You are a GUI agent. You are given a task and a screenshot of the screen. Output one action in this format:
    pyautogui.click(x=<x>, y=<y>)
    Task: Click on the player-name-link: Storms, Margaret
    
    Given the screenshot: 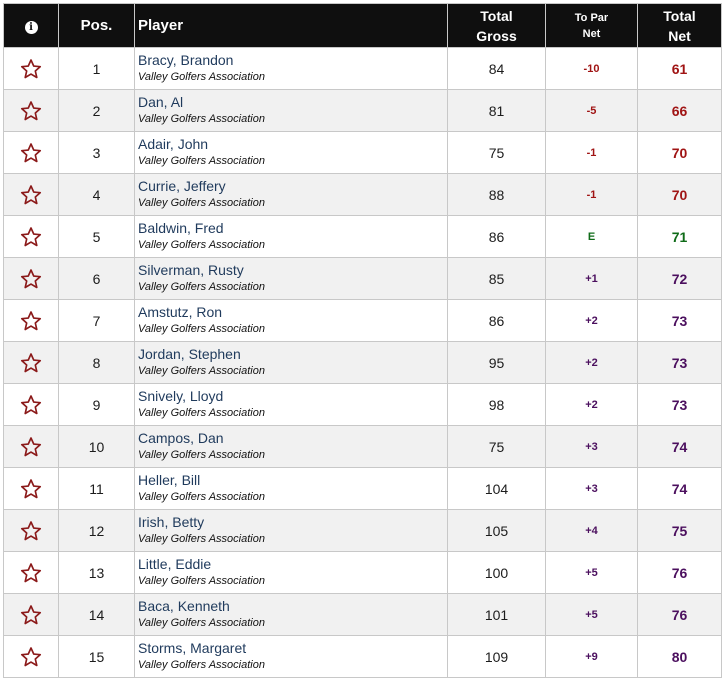 What is the action you would take?
    pyautogui.click(x=192, y=648)
    